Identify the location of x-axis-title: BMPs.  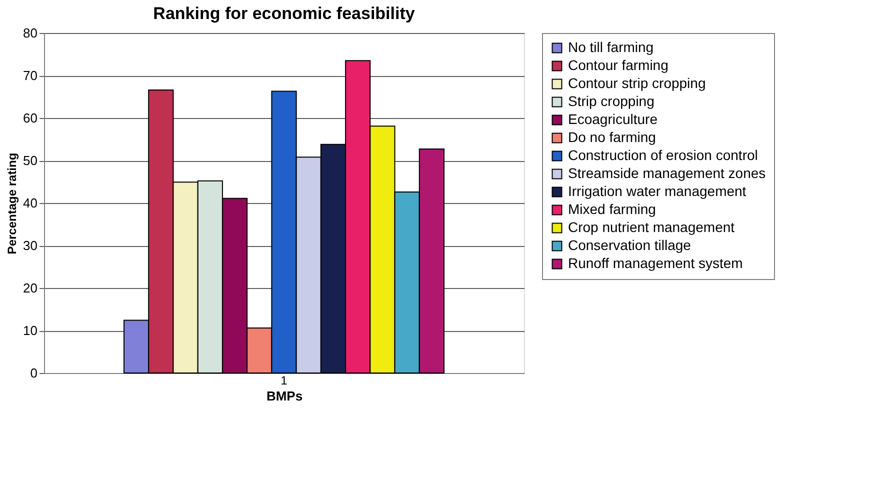
(284, 396).